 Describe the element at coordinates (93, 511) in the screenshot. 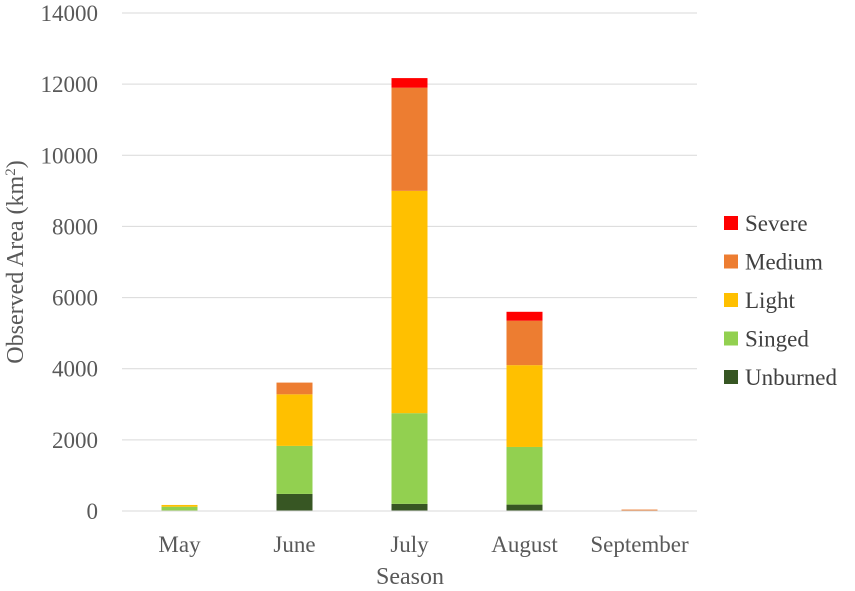

I see `y-tick-label: 0` at that location.